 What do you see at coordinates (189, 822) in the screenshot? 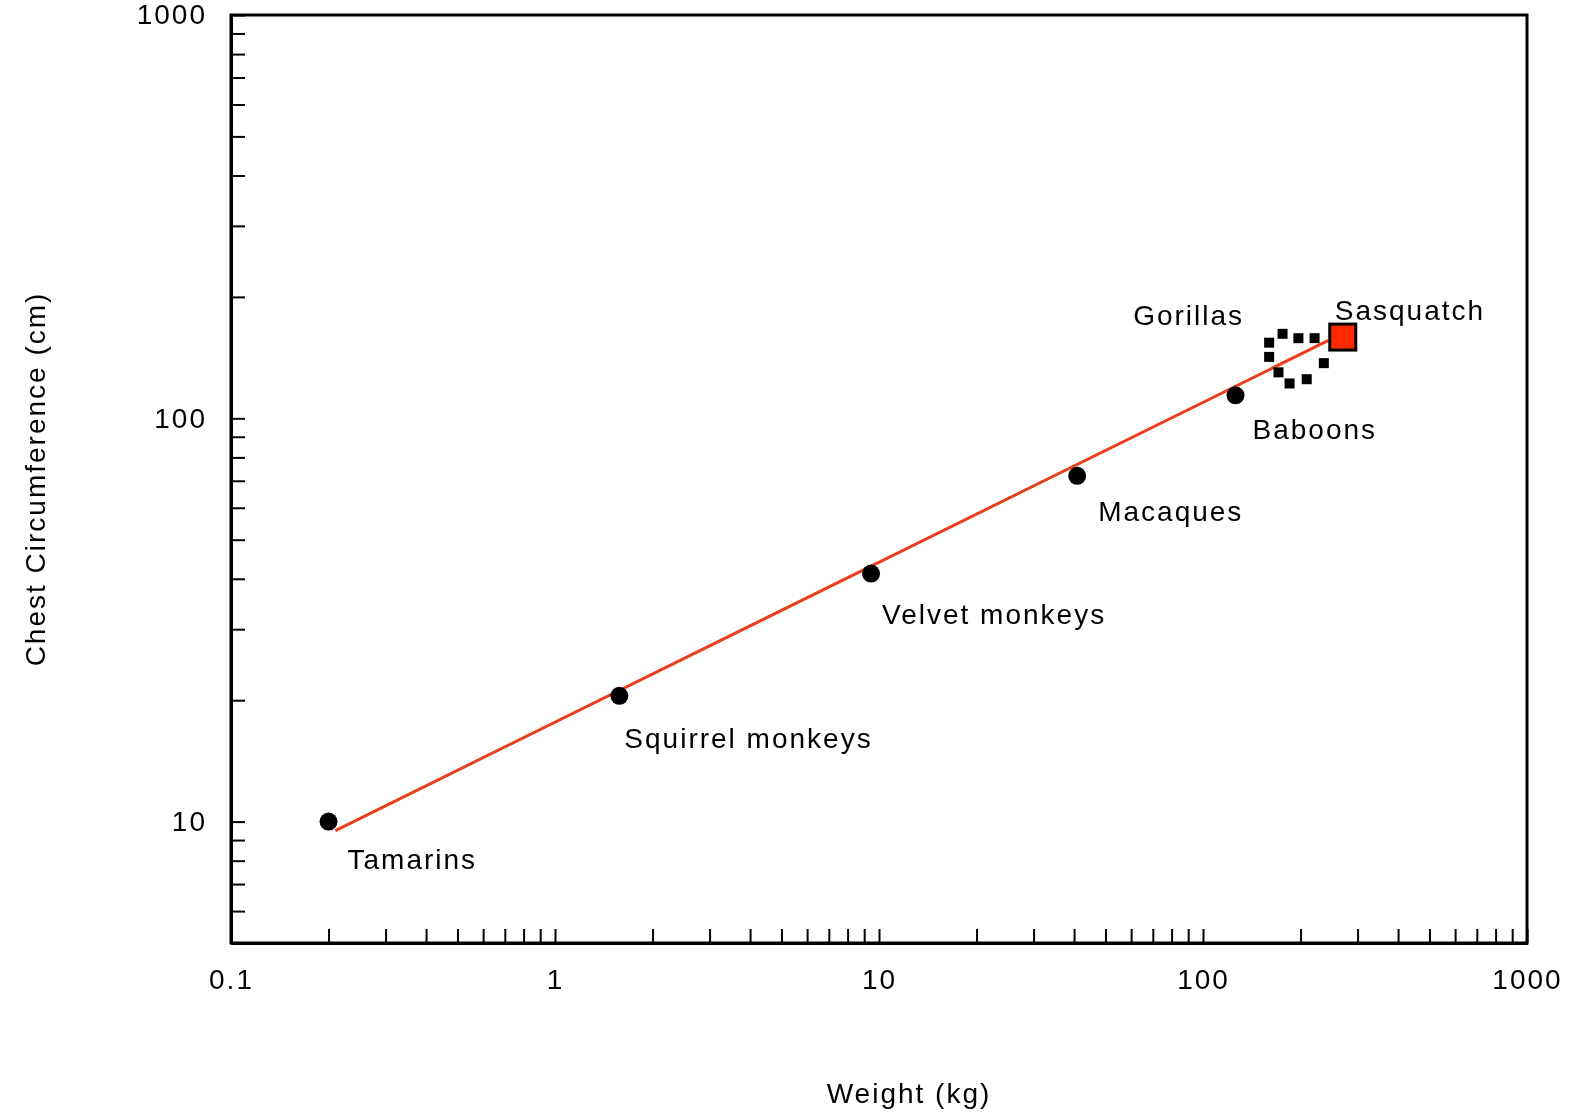
I see `y-tick-label: 10` at bounding box center [189, 822].